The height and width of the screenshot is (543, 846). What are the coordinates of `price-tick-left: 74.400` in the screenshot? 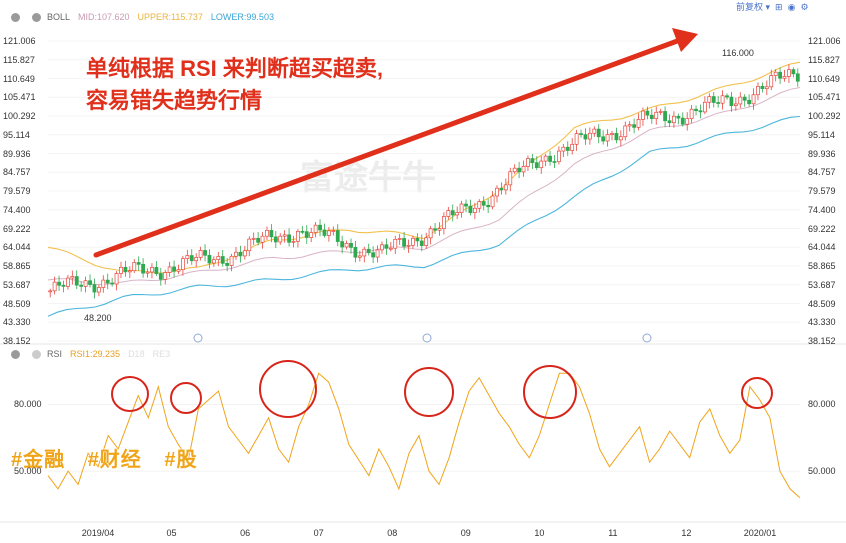 It's located at (17, 209).